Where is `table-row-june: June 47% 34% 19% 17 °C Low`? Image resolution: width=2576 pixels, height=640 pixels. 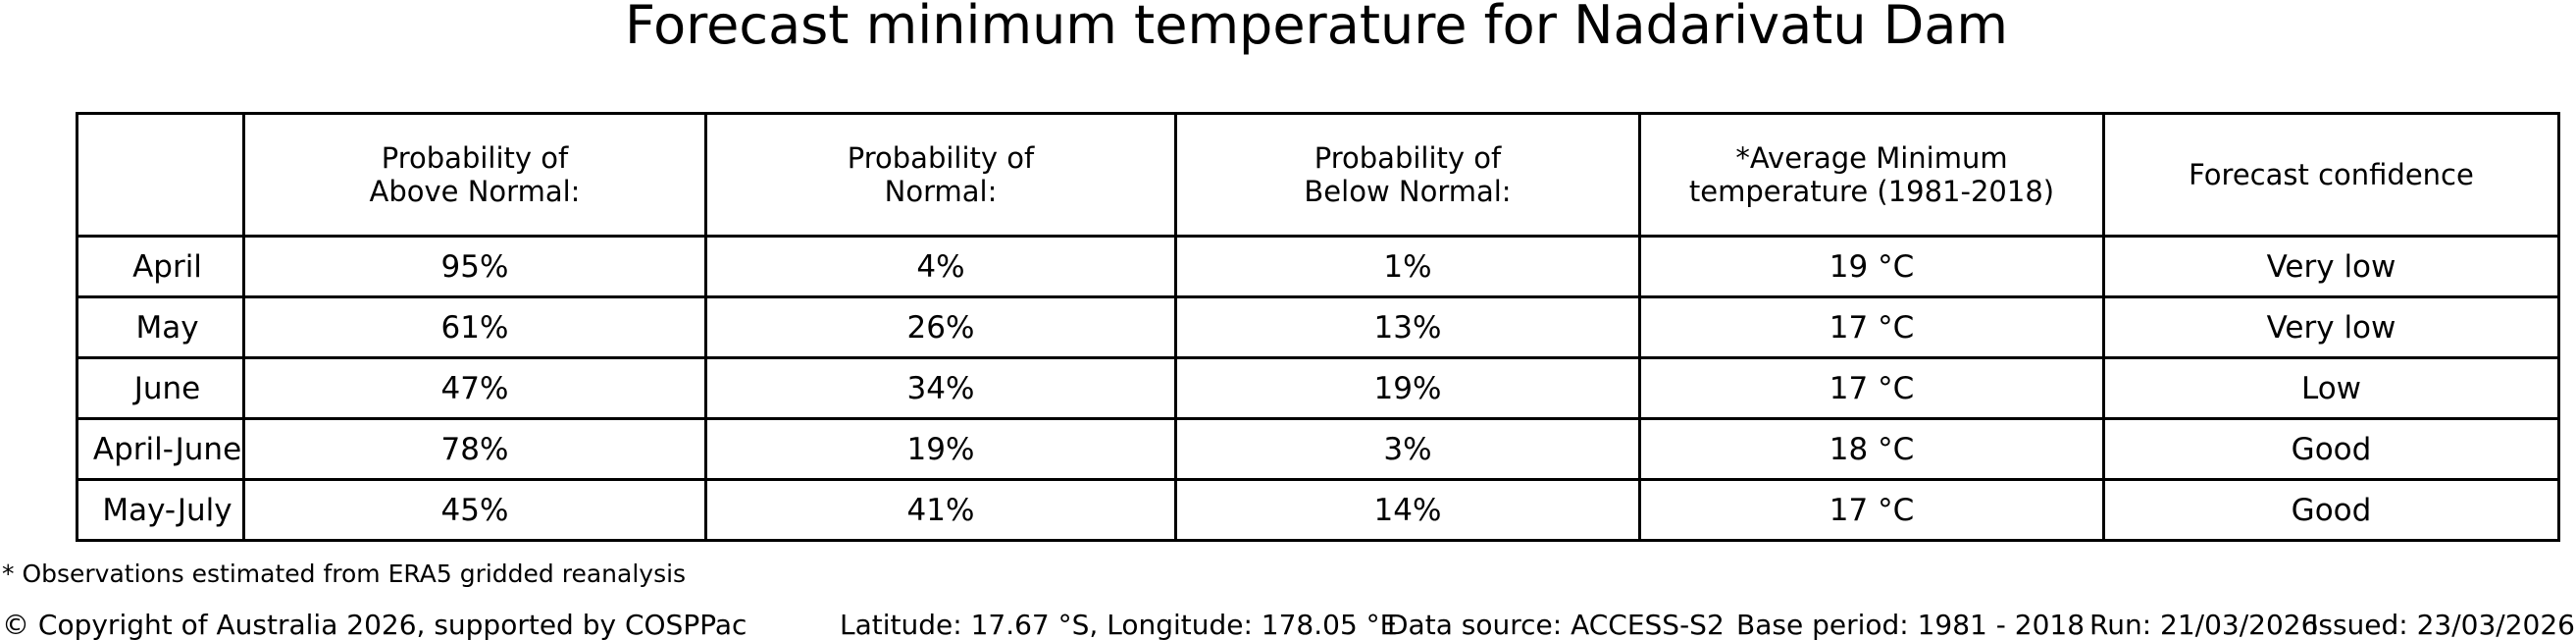 table-row-june: June 47% 34% 19% 17 °C Low is located at coordinates (1318, 388).